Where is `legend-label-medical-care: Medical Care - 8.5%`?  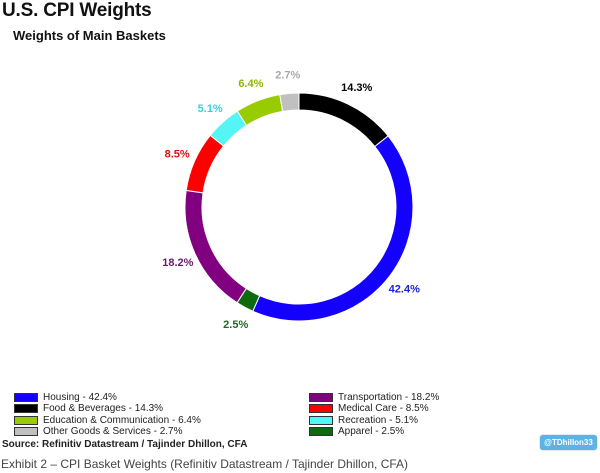
legend-label-medical-care: Medical Care - 8.5% is located at coordinates (383, 408).